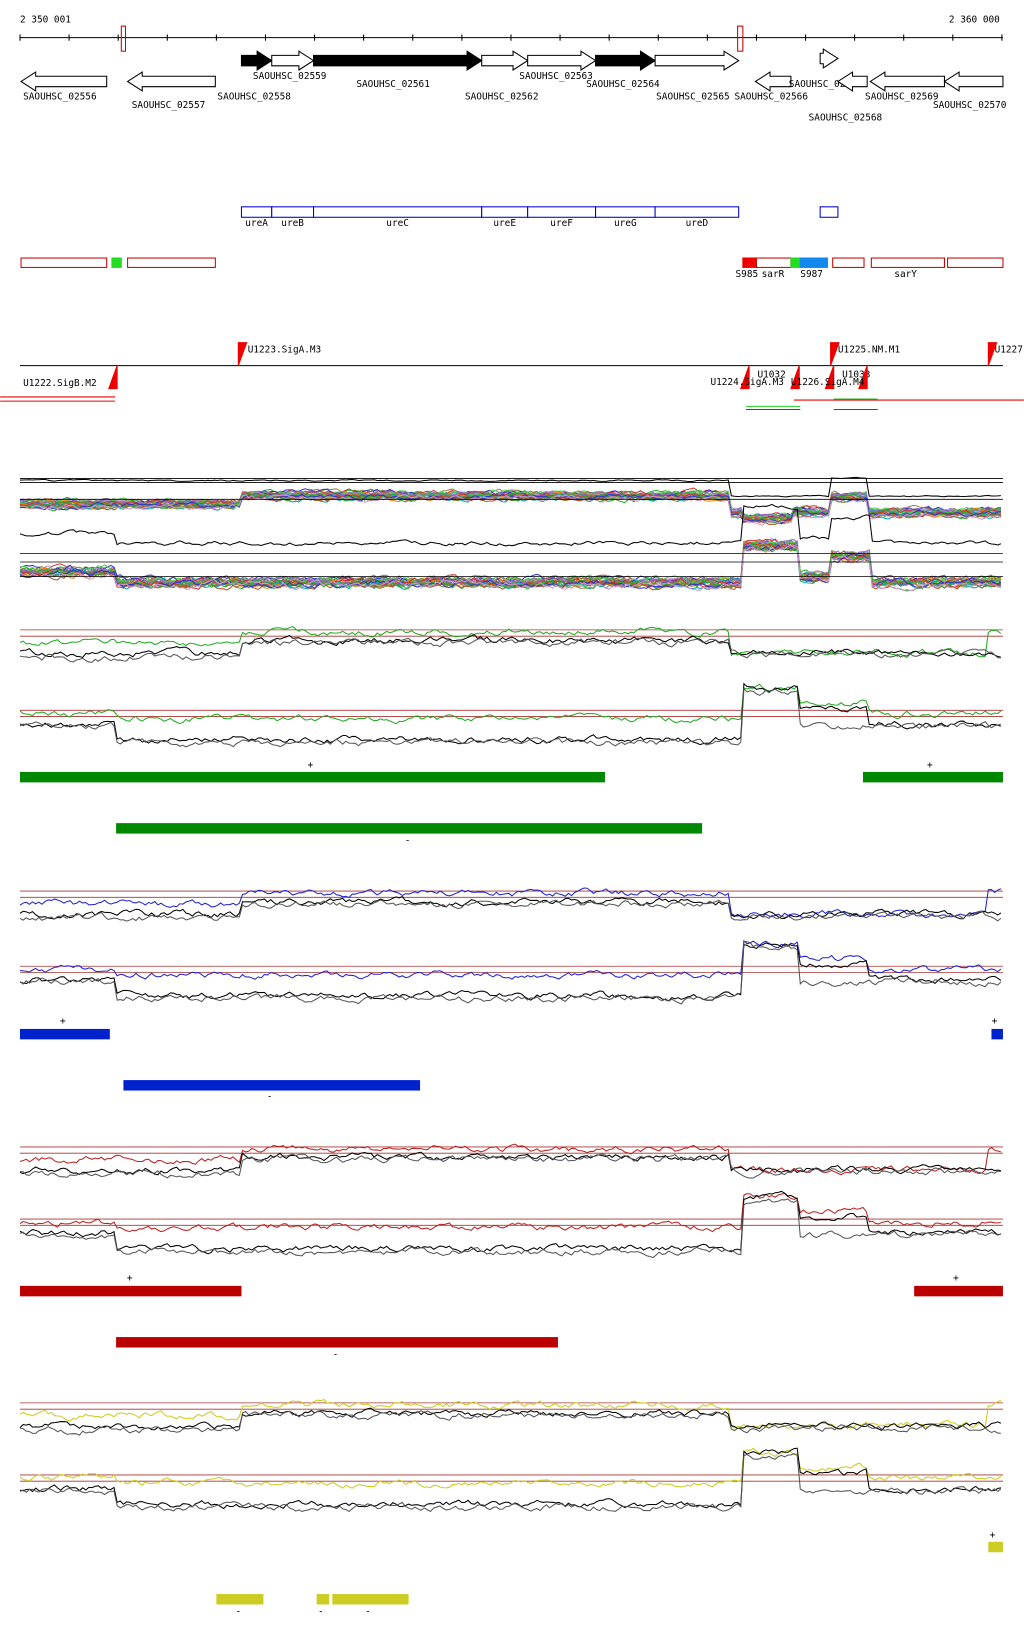  What do you see at coordinates (697, 223) in the screenshot?
I see `gene-name: ureD` at bounding box center [697, 223].